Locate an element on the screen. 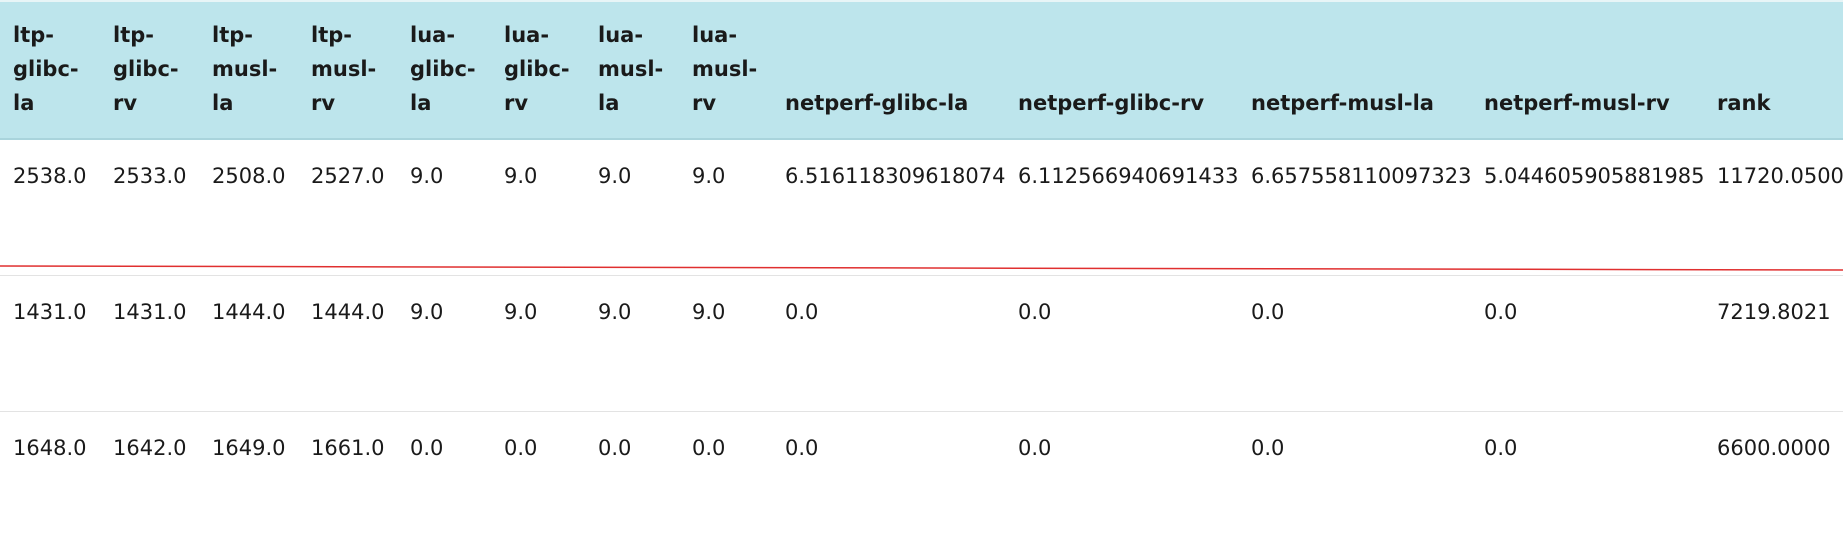 This screenshot has width=1843, height=544. column-header-label: rank is located at coordinates (1744, 103).